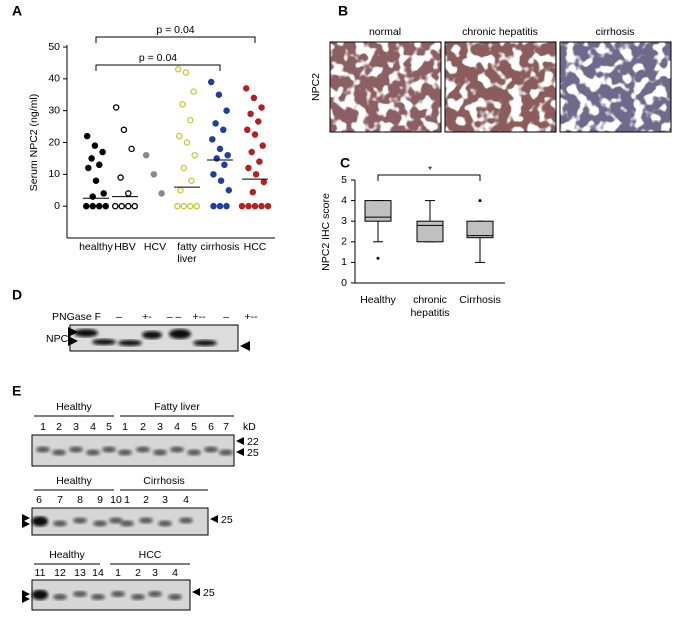  What do you see at coordinates (54, 174) in the screenshot?
I see `y-tick-label: 10` at bounding box center [54, 174].